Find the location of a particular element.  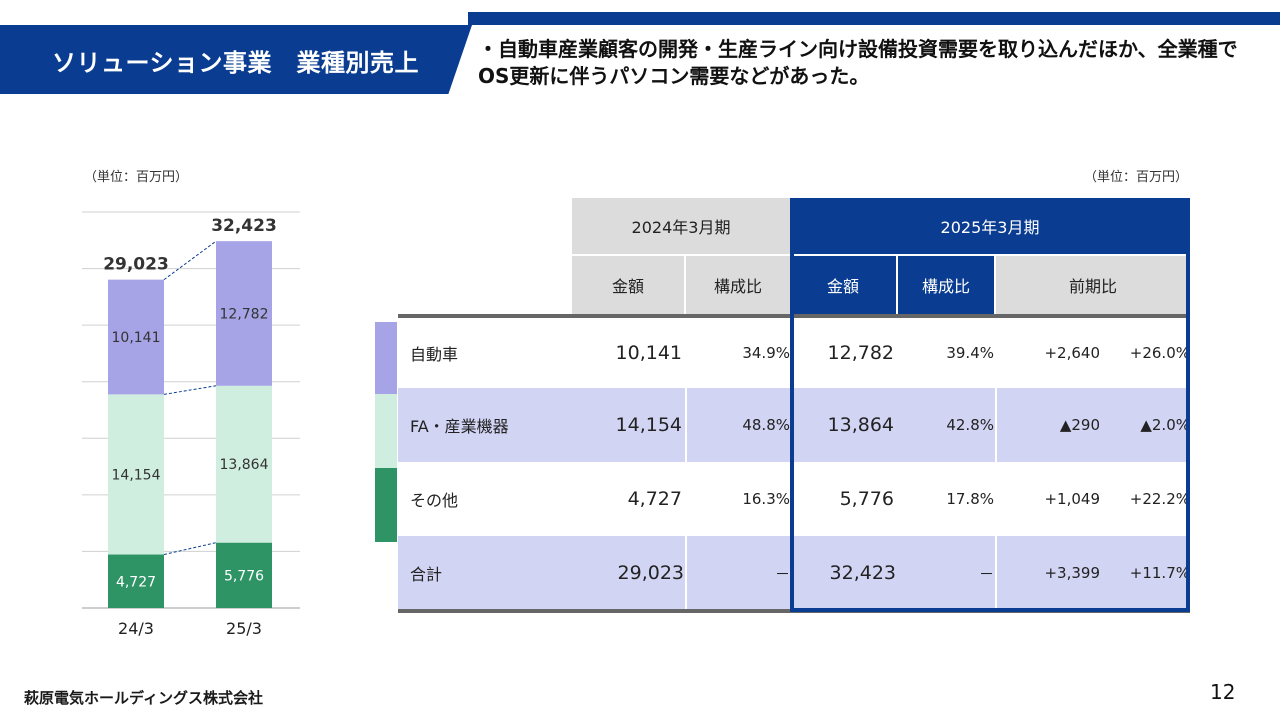

total-label-0: 29,023 is located at coordinates (136, 265).